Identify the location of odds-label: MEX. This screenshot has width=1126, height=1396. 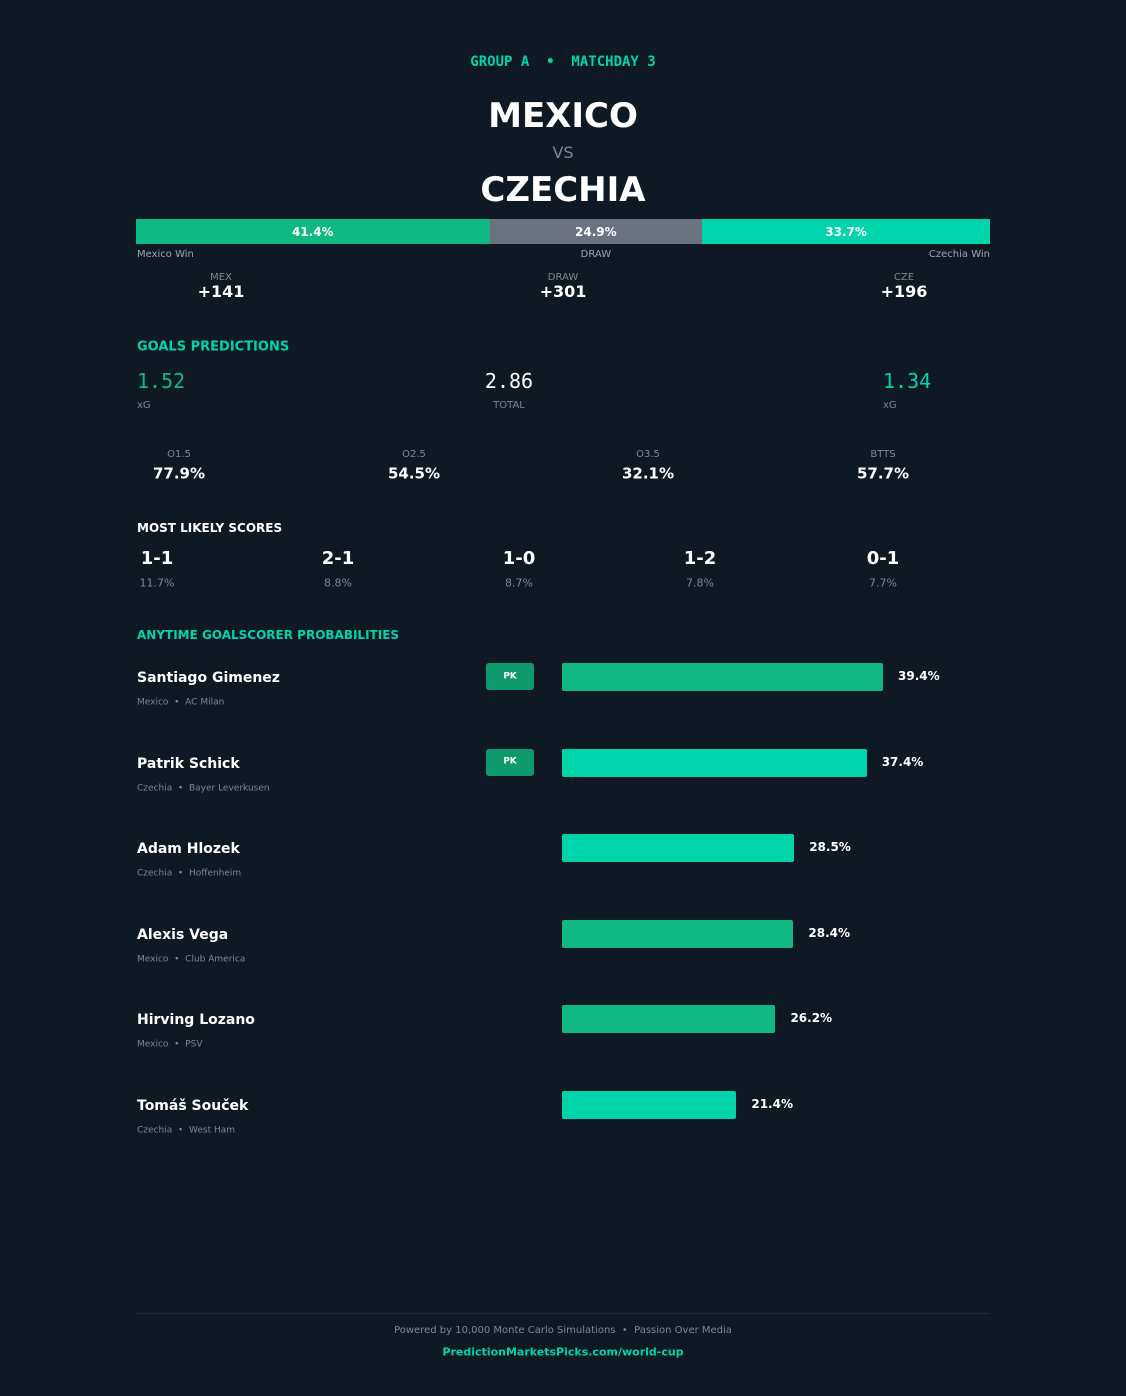
(221, 277).